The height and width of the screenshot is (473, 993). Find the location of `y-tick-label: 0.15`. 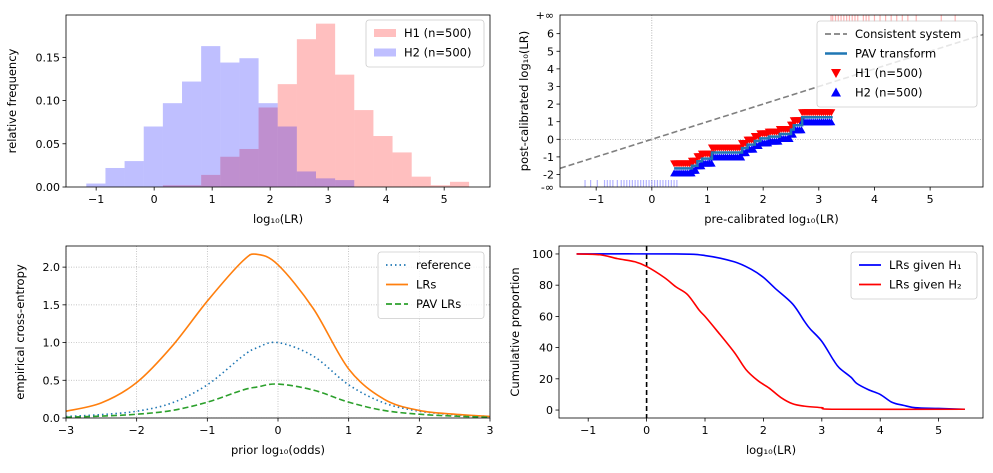

y-tick-label: 0.15 is located at coordinates (48, 57).